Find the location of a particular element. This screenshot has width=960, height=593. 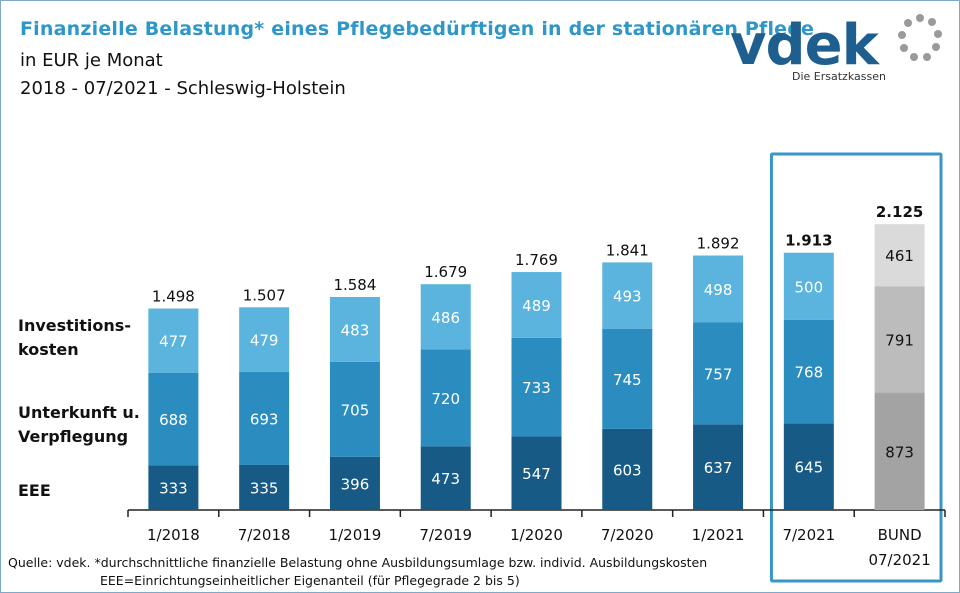

data-label-eee: 637 is located at coordinates (718, 468).